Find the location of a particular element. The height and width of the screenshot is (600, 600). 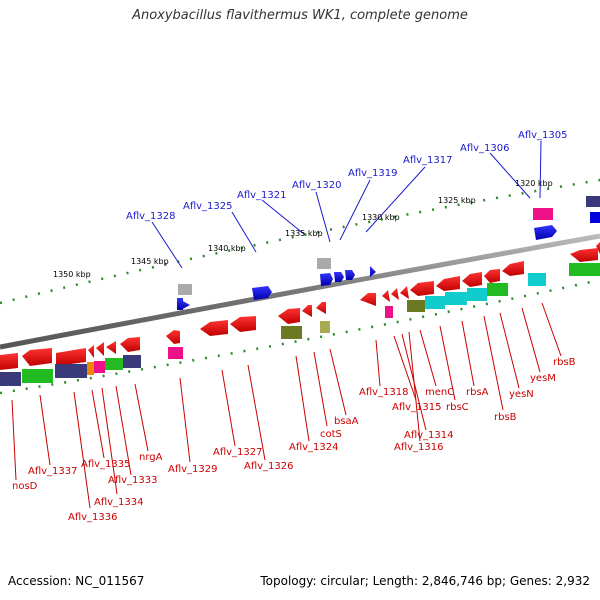

gene-label: Aflv_1337 is located at coordinates (53, 471).